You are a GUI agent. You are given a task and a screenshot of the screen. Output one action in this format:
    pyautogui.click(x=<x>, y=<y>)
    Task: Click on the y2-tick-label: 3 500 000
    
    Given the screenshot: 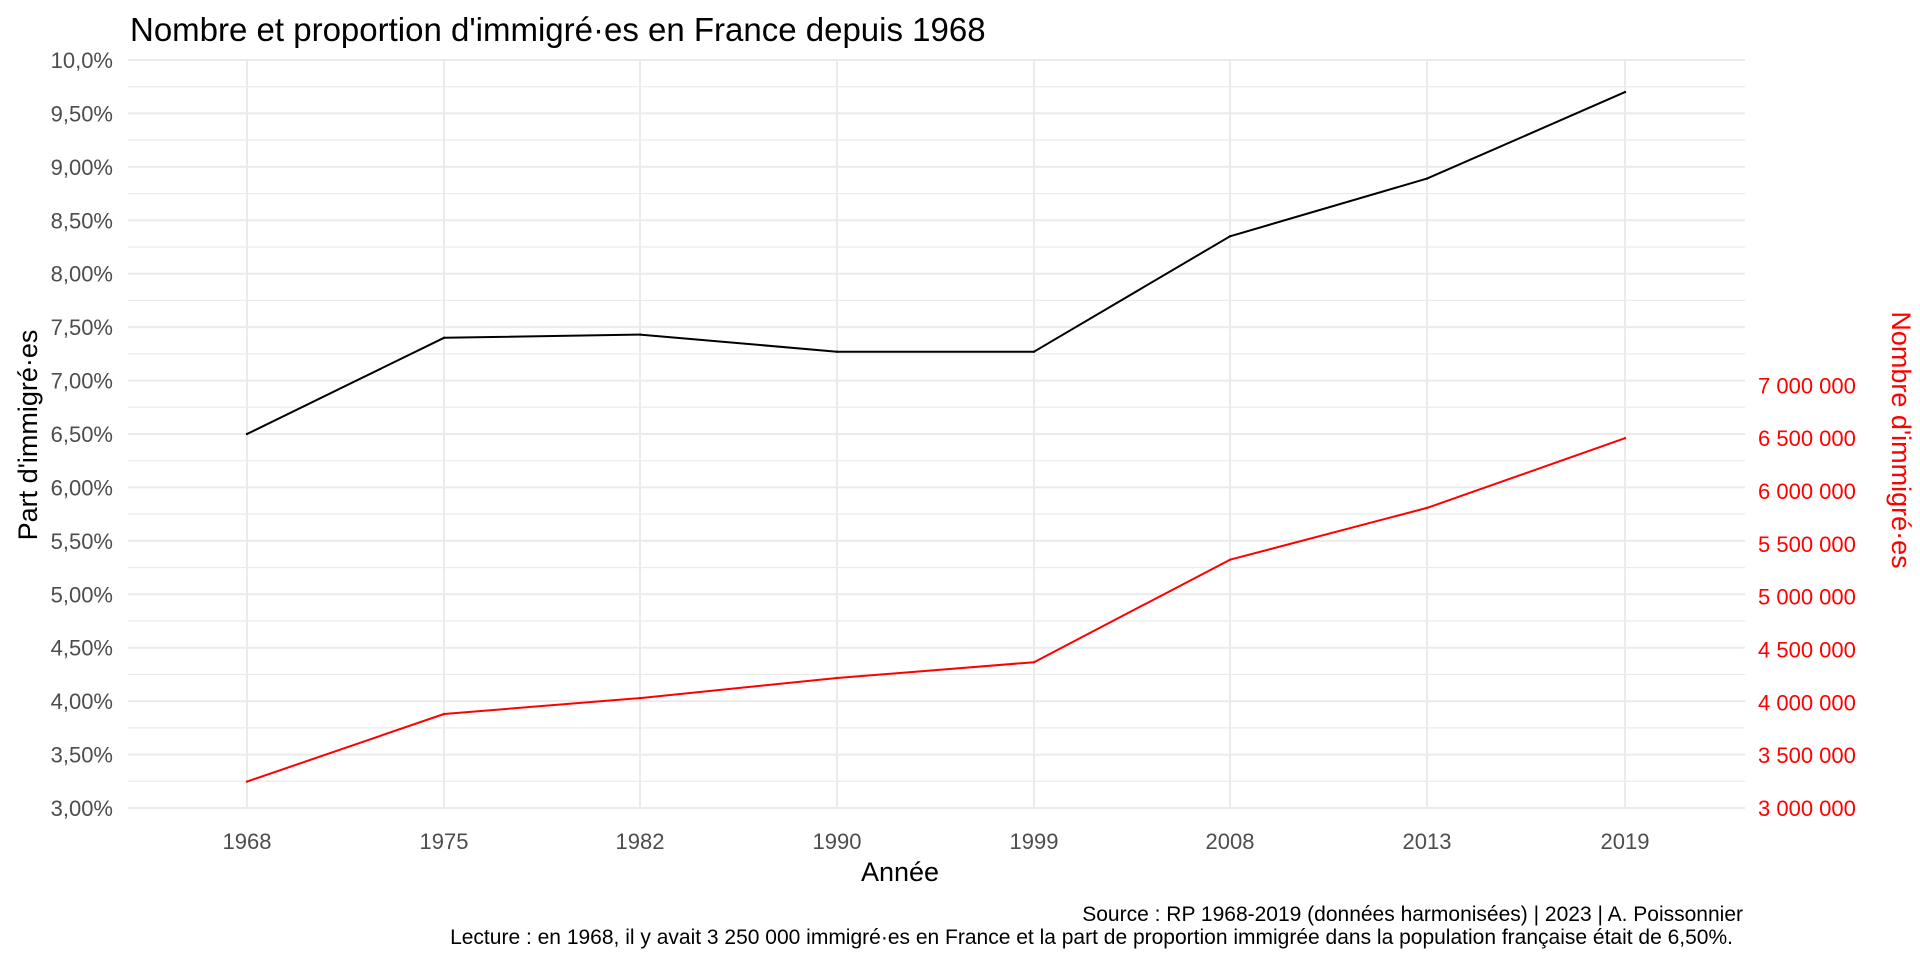 What is the action you would take?
    pyautogui.click(x=1807, y=755)
    